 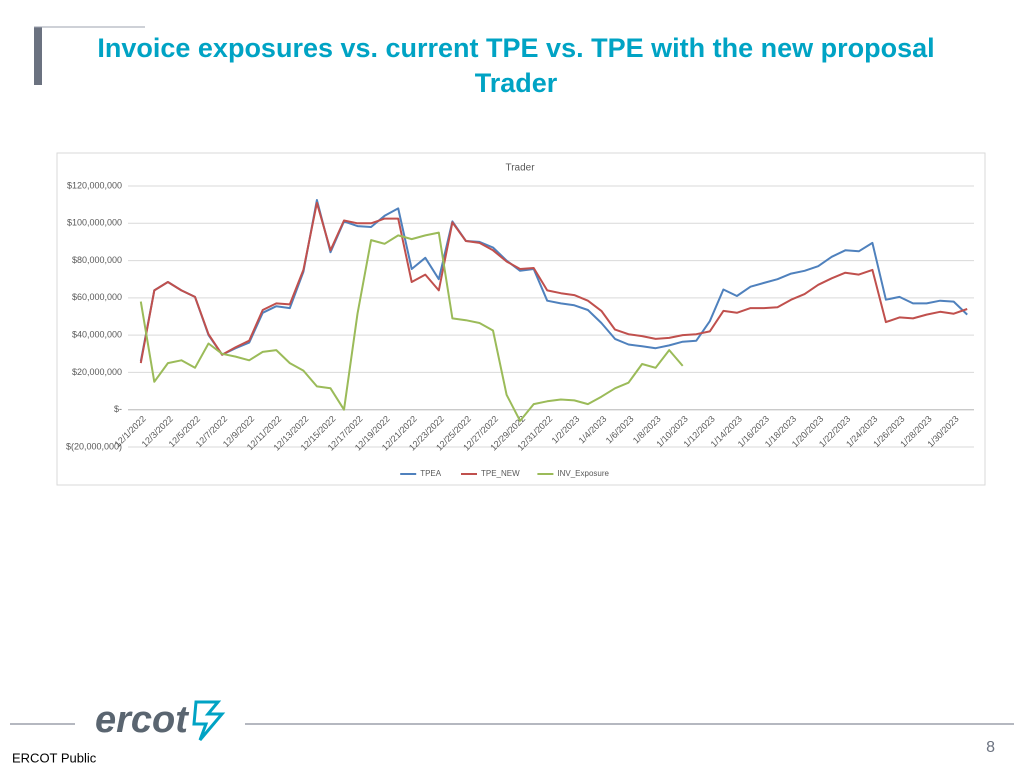 I want to click on y-tick-label: $120,000,000, so click(x=94, y=185).